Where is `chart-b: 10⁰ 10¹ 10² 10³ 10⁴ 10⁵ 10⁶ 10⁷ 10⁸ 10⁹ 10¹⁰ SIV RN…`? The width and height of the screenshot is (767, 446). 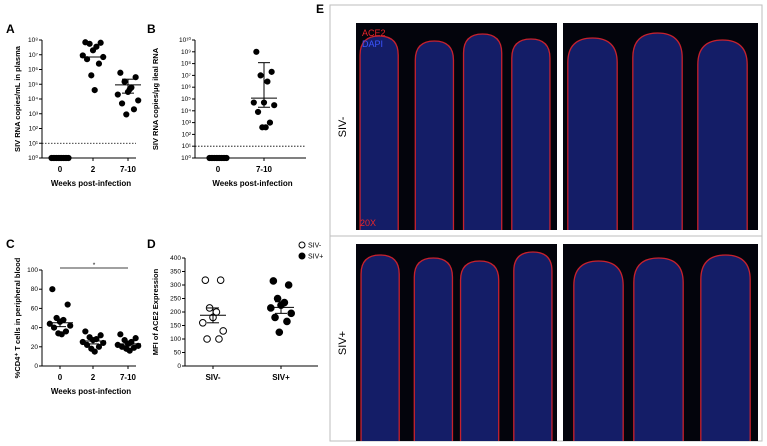 chart-b: 10⁰ 10¹ 10² 10³ 10⁴ 10⁵ 10⁶ 10⁷ 10⁸ 10⁹ 10¹⁰ SIV RN… is located at coordinates (228, 112).